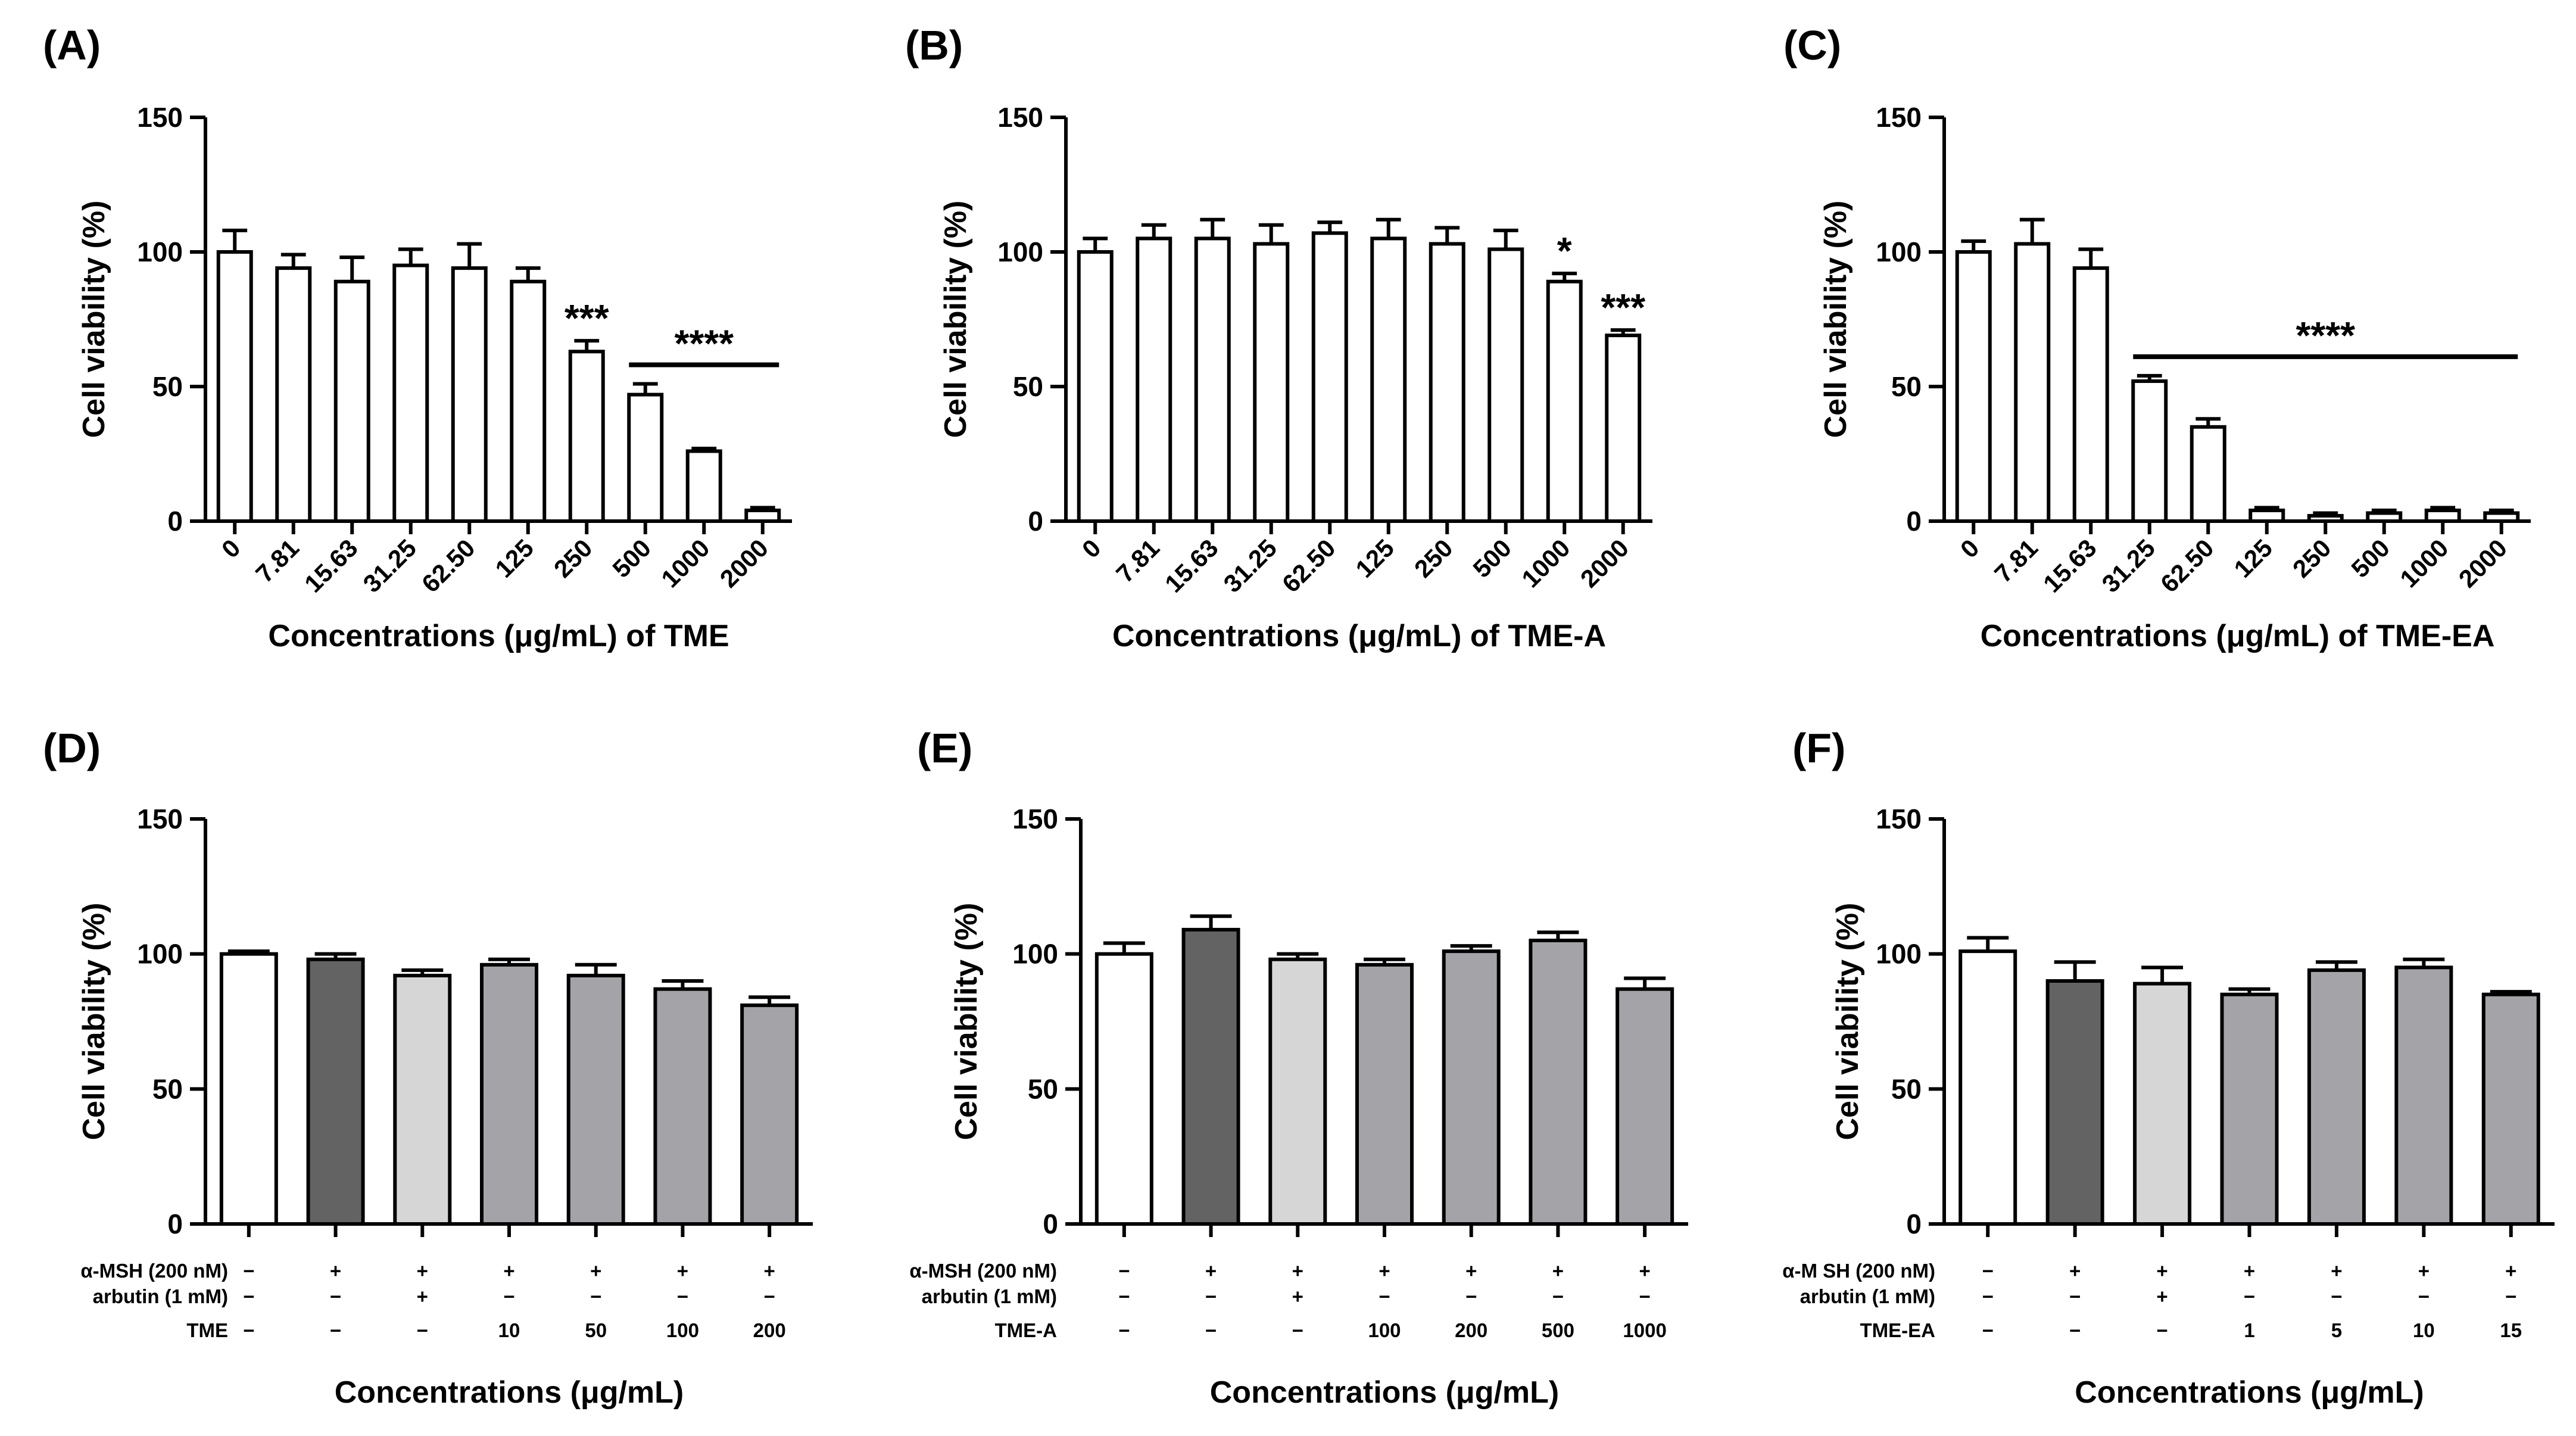 This screenshot has width=2576, height=1436. I want to click on significance-label: ****, so click(2325, 335).